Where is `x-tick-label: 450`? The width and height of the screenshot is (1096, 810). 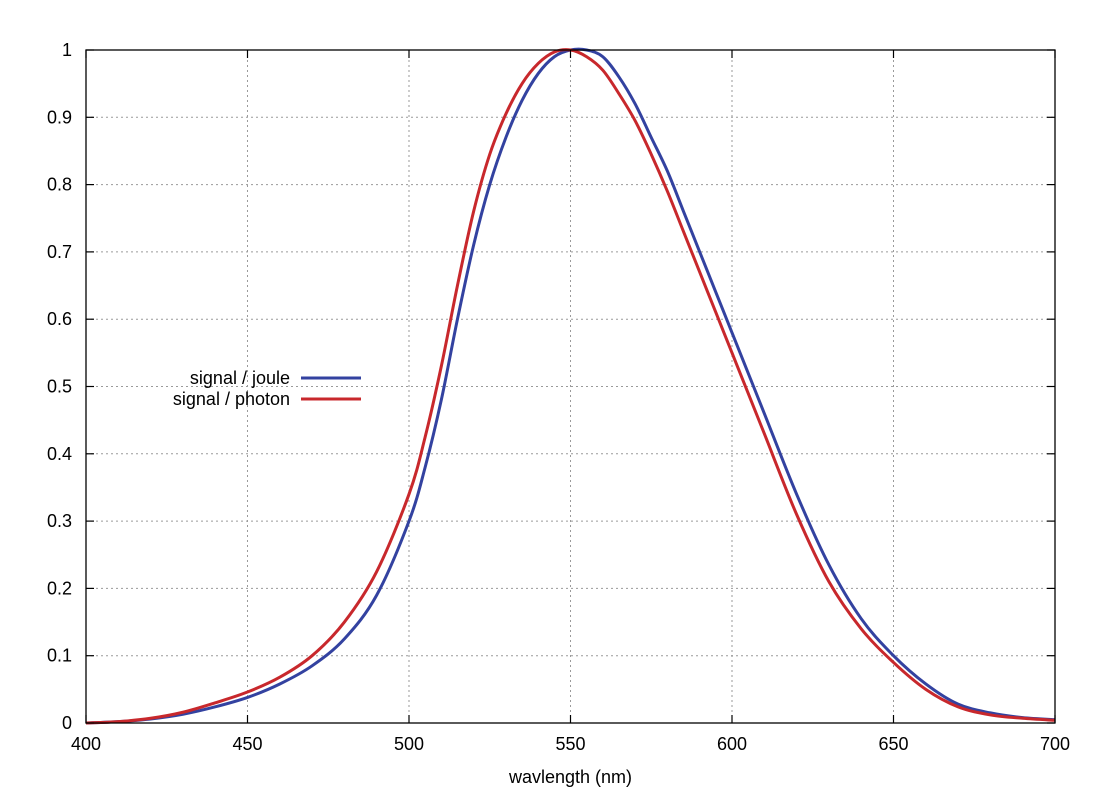 x-tick-label: 450 is located at coordinates (247, 744).